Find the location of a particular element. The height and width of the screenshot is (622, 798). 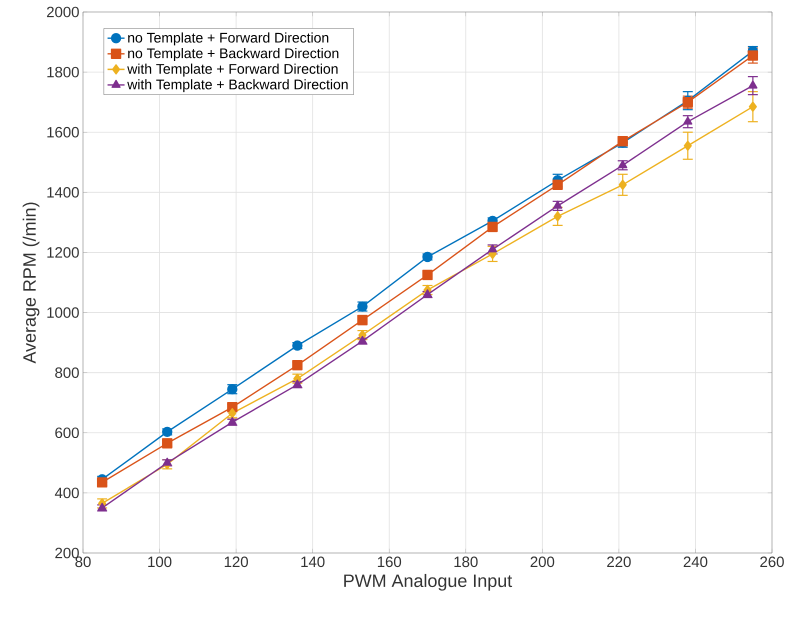

legend-label: with Template + Forward Direction is located at coordinates (232, 70).